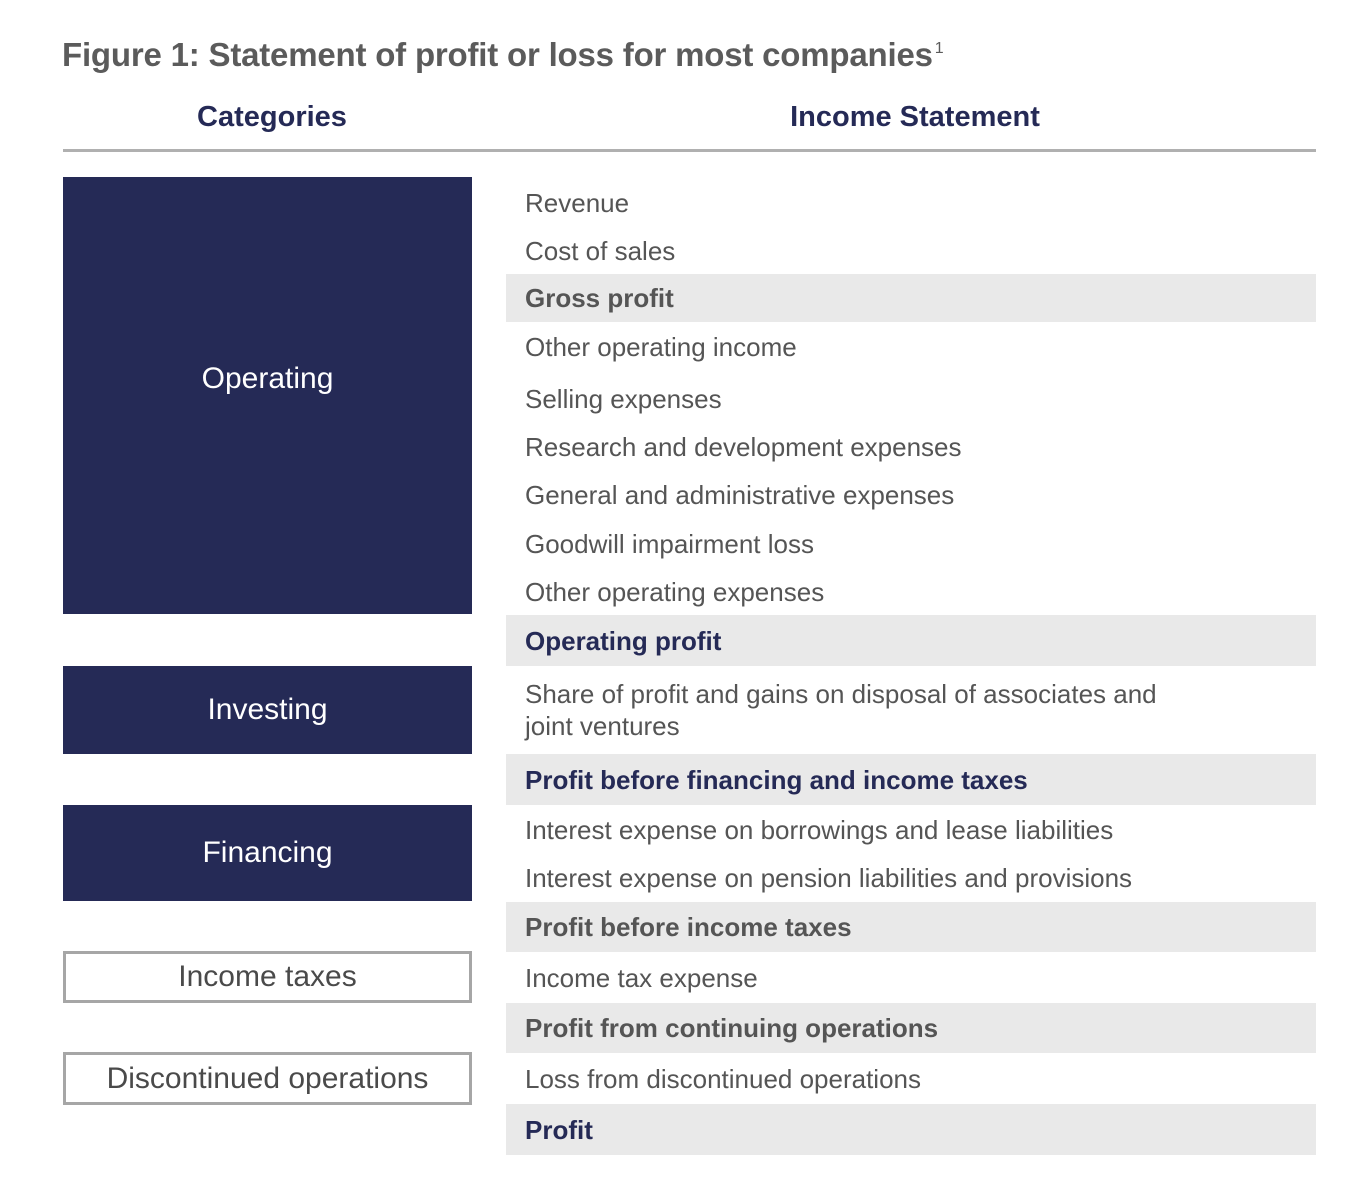 This screenshot has width=1365, height=1179. What do you see at coordinates (911, 298) in the screenshot?
I see `subtotal-row: Gross profit` at bounding box center [911, 298].